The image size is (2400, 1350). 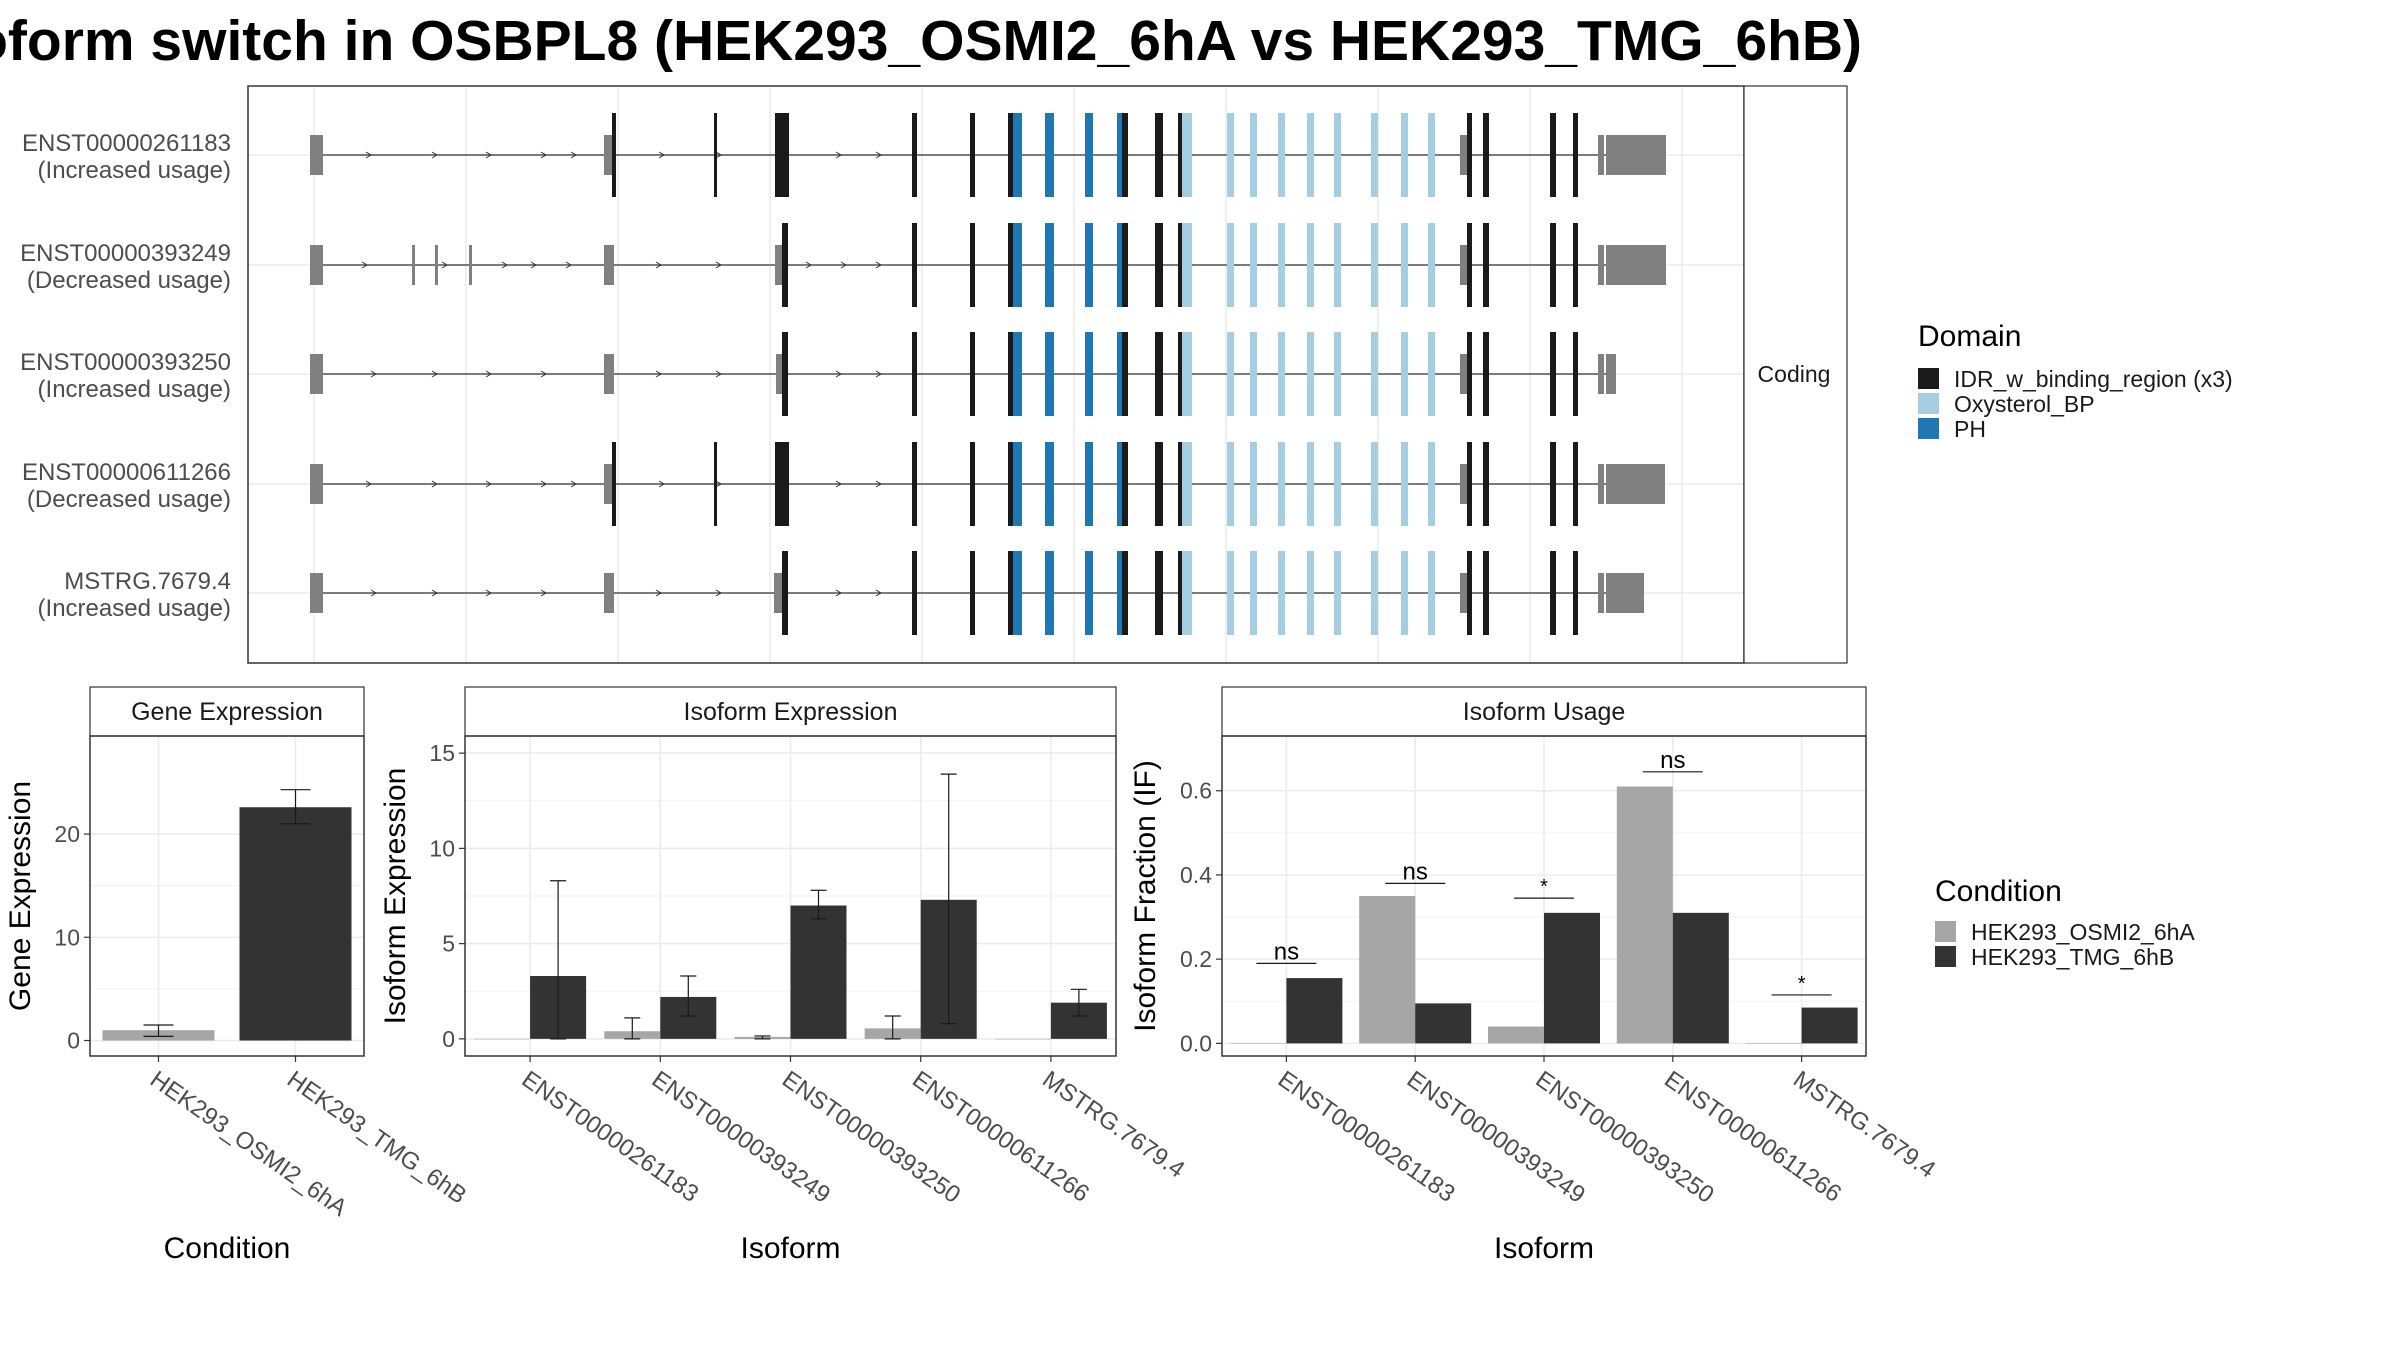 What do you see at coordinates (2083, 932) in the screenshot?
I see `condition-legend-label: HEK293_OSMI2_6hA` at bounding box center [2083, 932].